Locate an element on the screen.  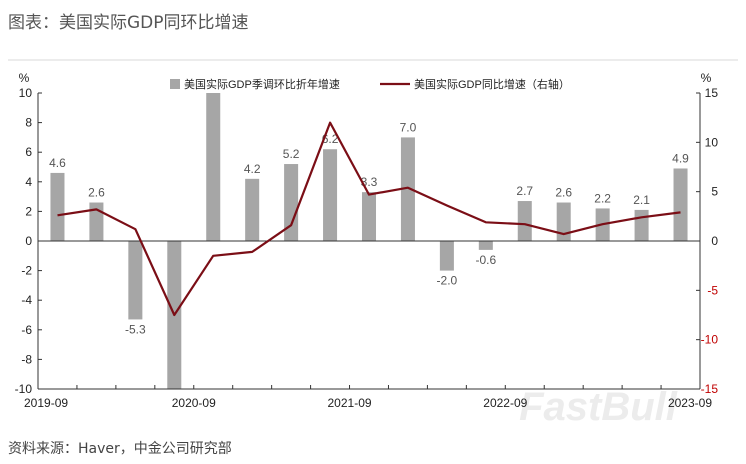
right-tick-label: 10 is located at coordinates (712, 142).